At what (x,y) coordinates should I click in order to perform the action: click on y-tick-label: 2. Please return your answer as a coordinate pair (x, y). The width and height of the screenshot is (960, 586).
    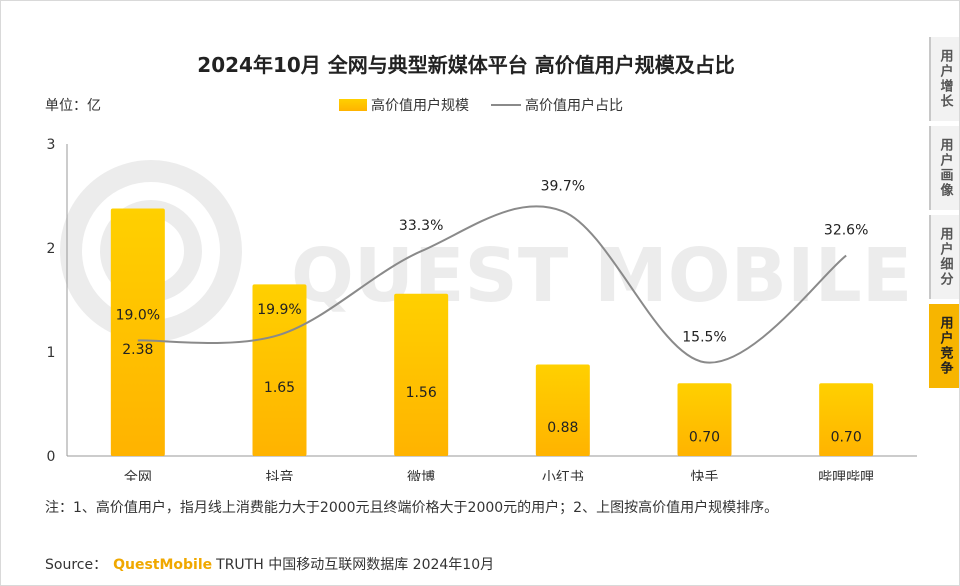
    Looking at the image, I should click on (51, 249).